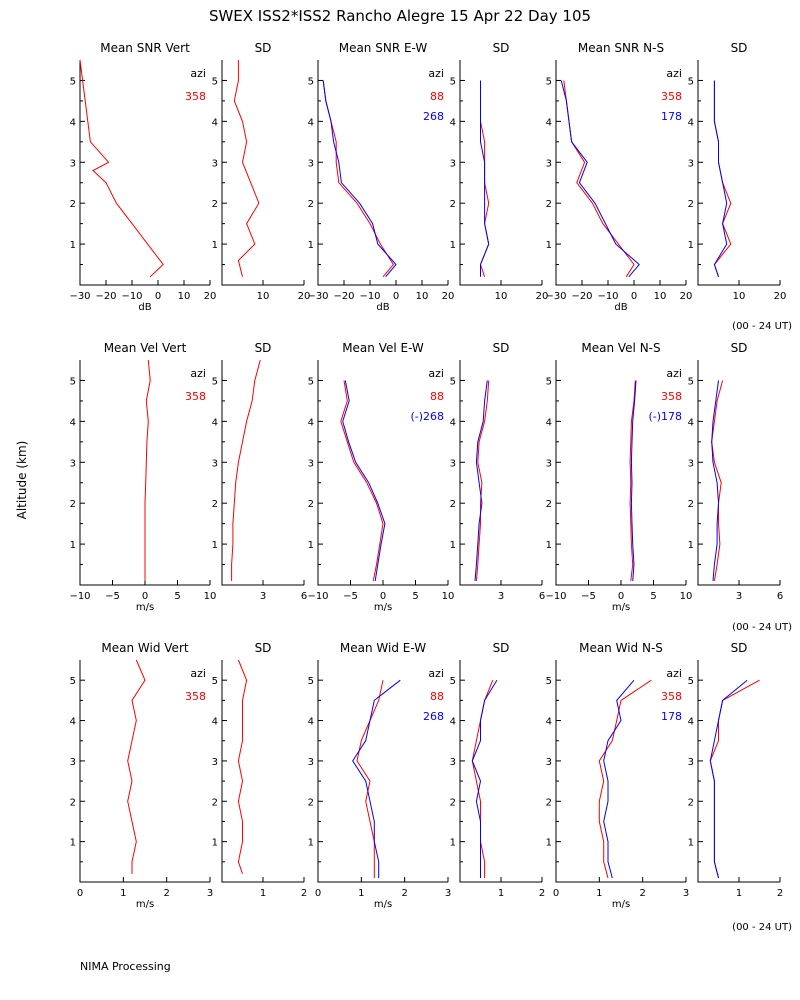 The height and width of the screenshot is (1000, 800). I want to click on panel-1: SD 1 2 3 4 5 10 20, so click(261, 171).